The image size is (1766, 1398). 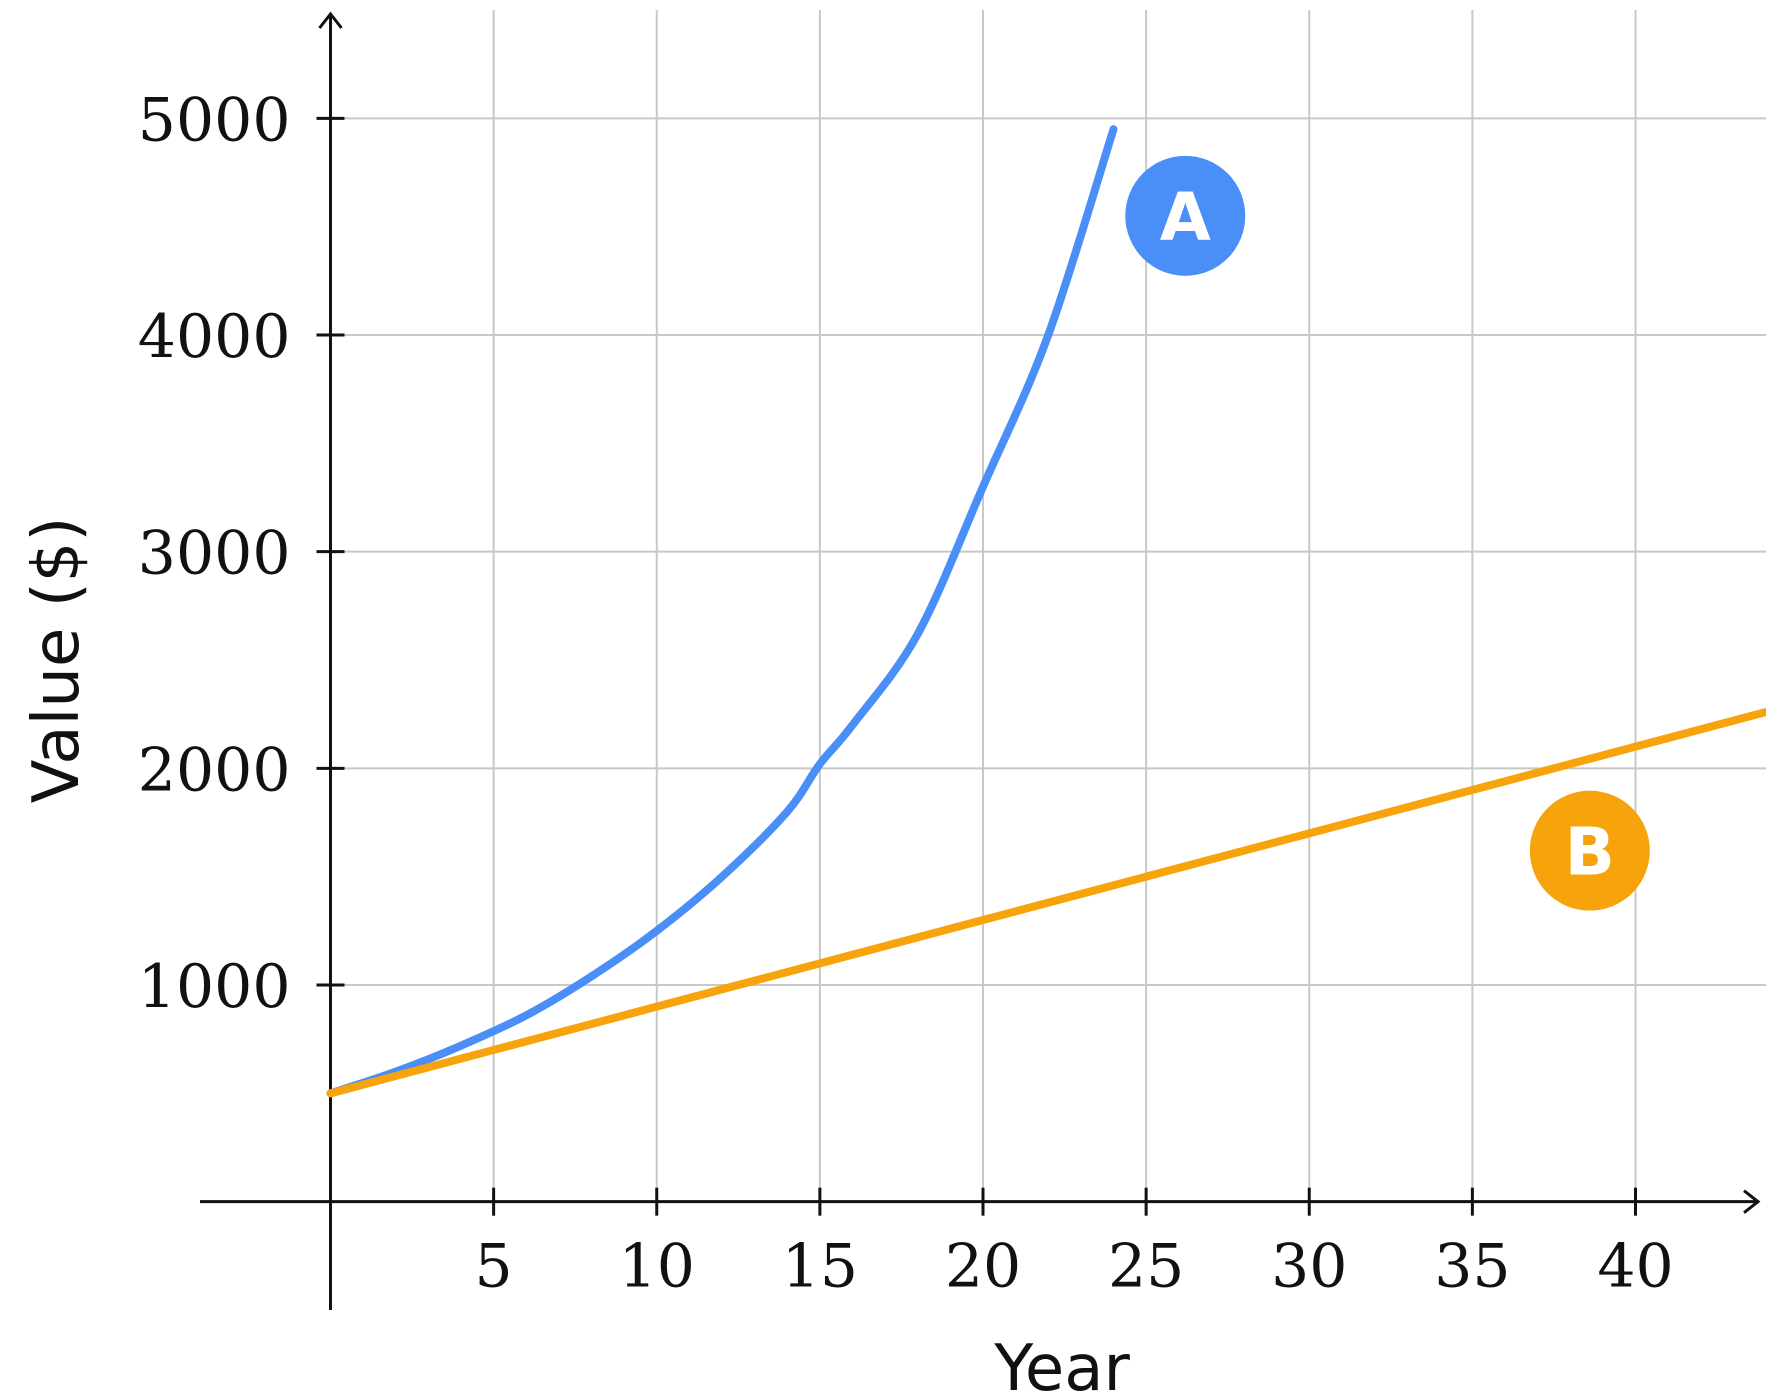 I want to click on series-badge-b, so click(x=1589, y=850).